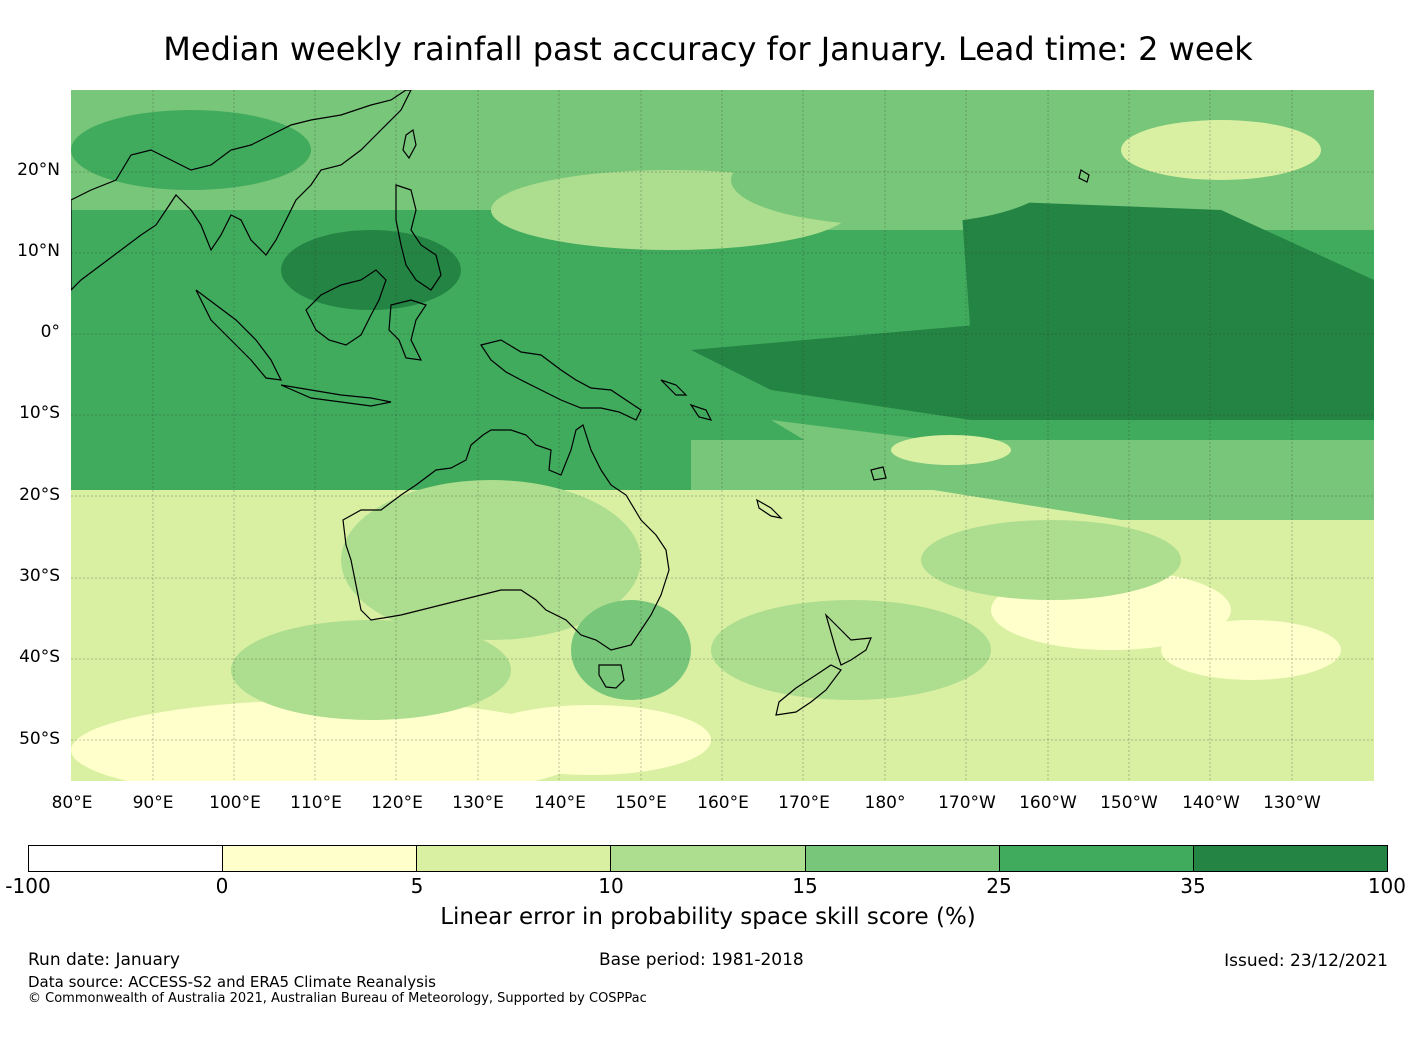 This screenshot has height=1050, width=1416. What do you see at coordinates (38, 251) in the screenshot?
I see `lat-label-10n: 10°N` at bounding box center [38, 251].